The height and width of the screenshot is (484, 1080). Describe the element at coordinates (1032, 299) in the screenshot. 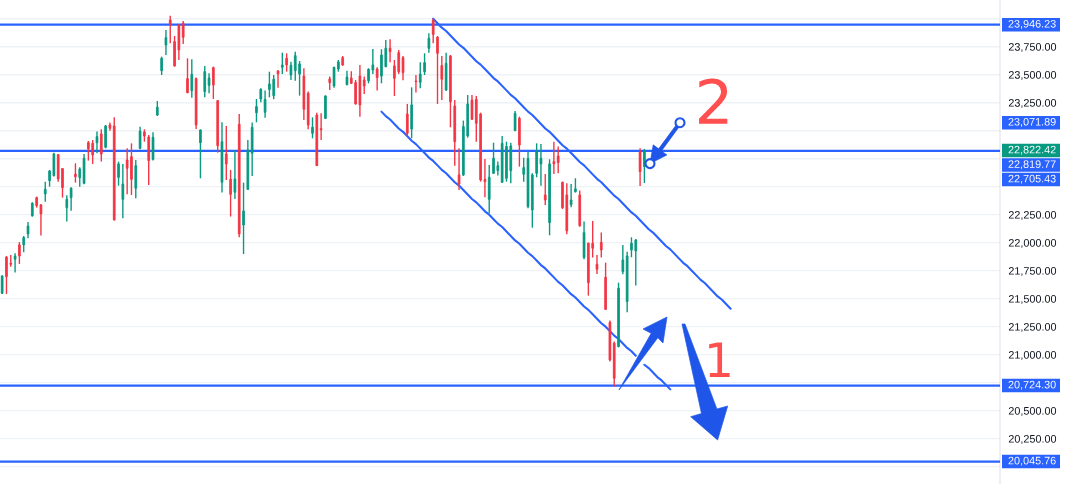

I see `y-tick-label: 21,500.00` at that location.